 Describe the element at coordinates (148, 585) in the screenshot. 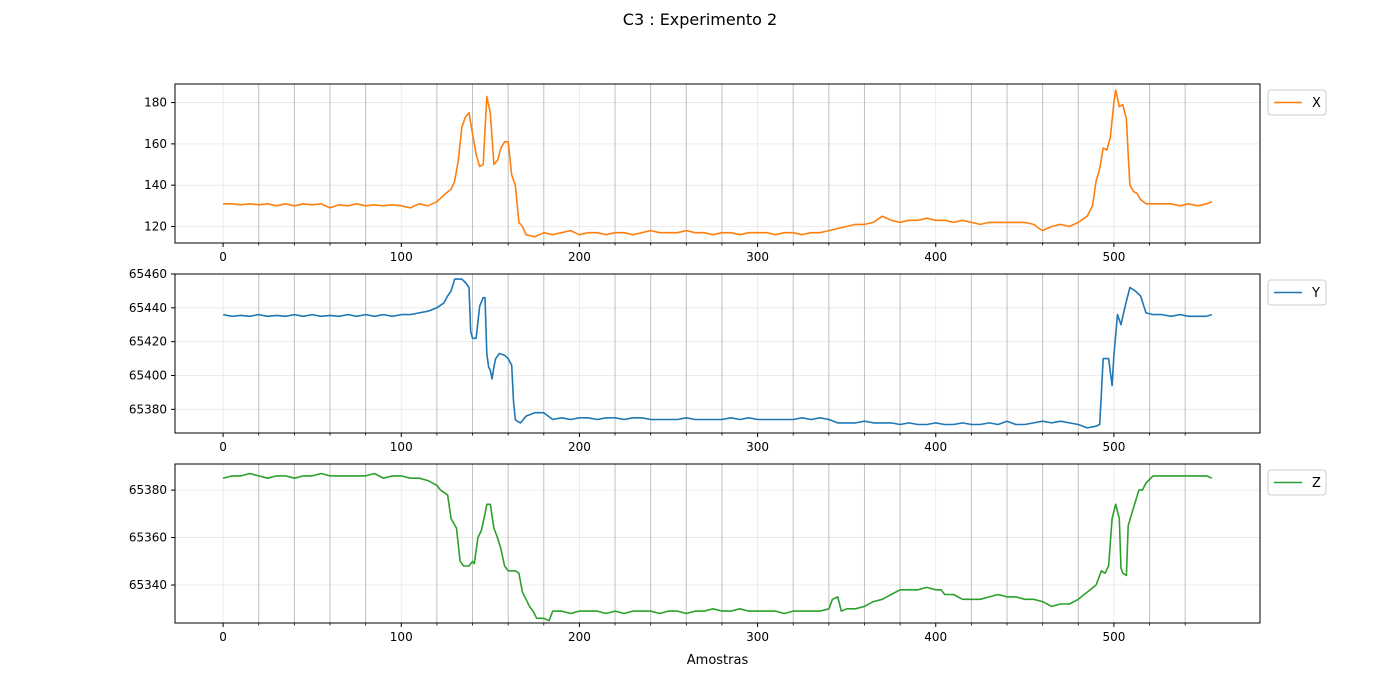

I see `y-tick-label: 65340` at that location.